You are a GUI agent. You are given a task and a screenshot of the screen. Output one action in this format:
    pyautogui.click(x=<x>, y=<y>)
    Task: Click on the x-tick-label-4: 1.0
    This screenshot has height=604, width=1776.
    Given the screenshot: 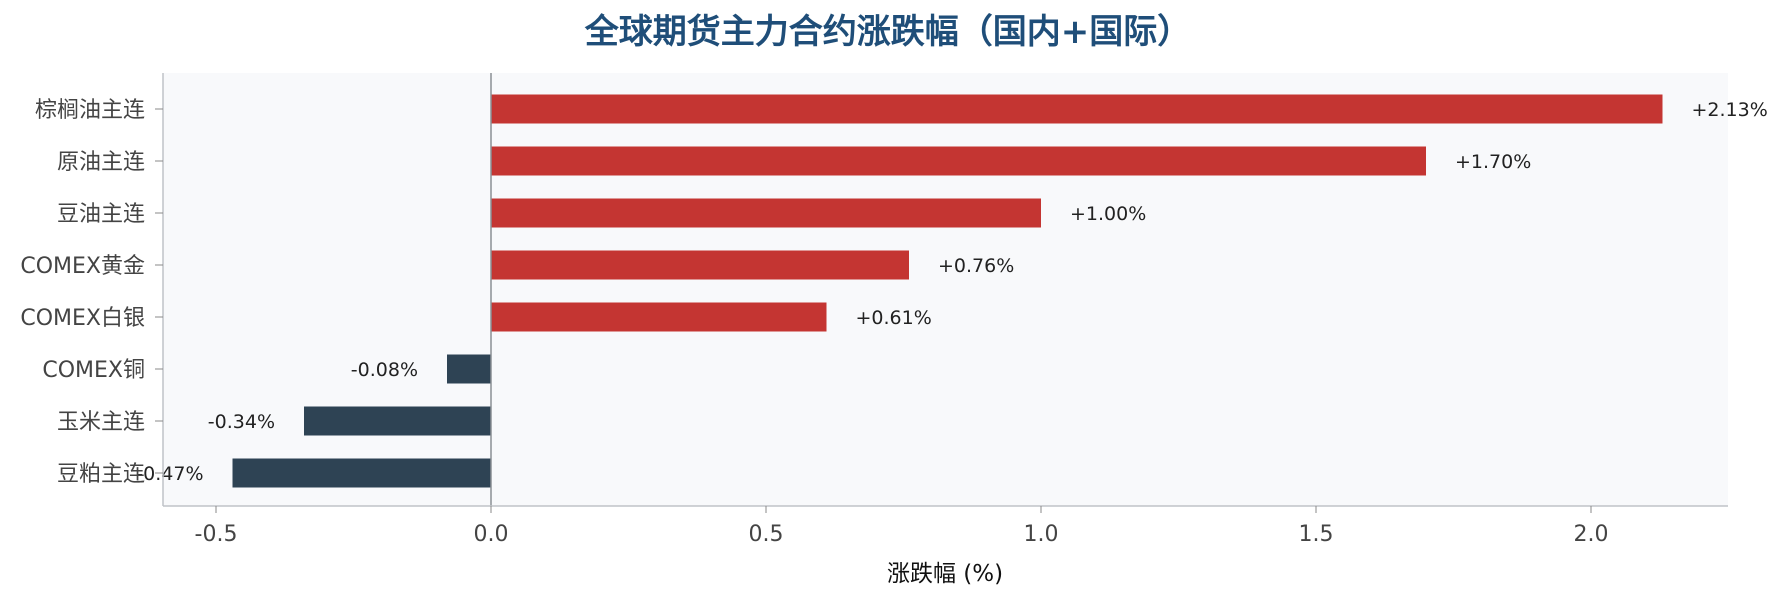 What is the action you would take?
    pyautogui.click(x=1041, y=534)
    